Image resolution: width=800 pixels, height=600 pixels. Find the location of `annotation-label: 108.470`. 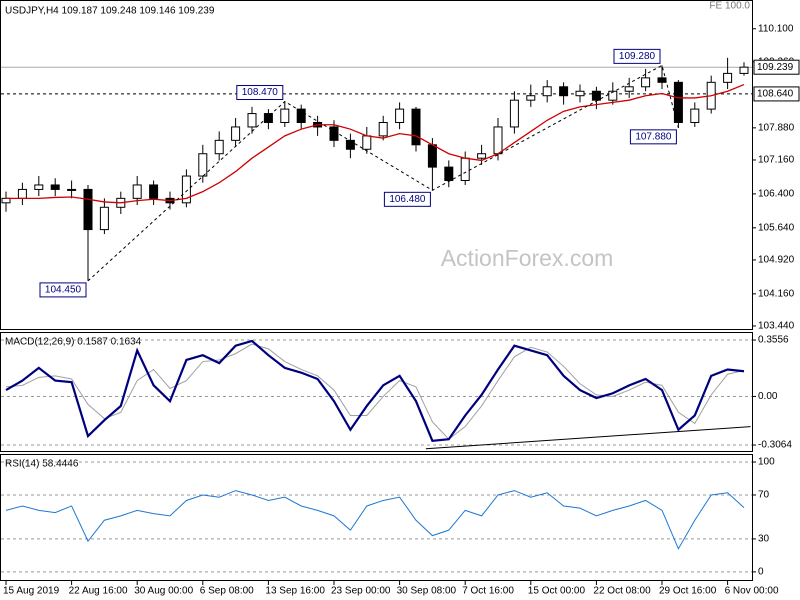

annotation-label: 108.470 is located at coordinates (260, 92).